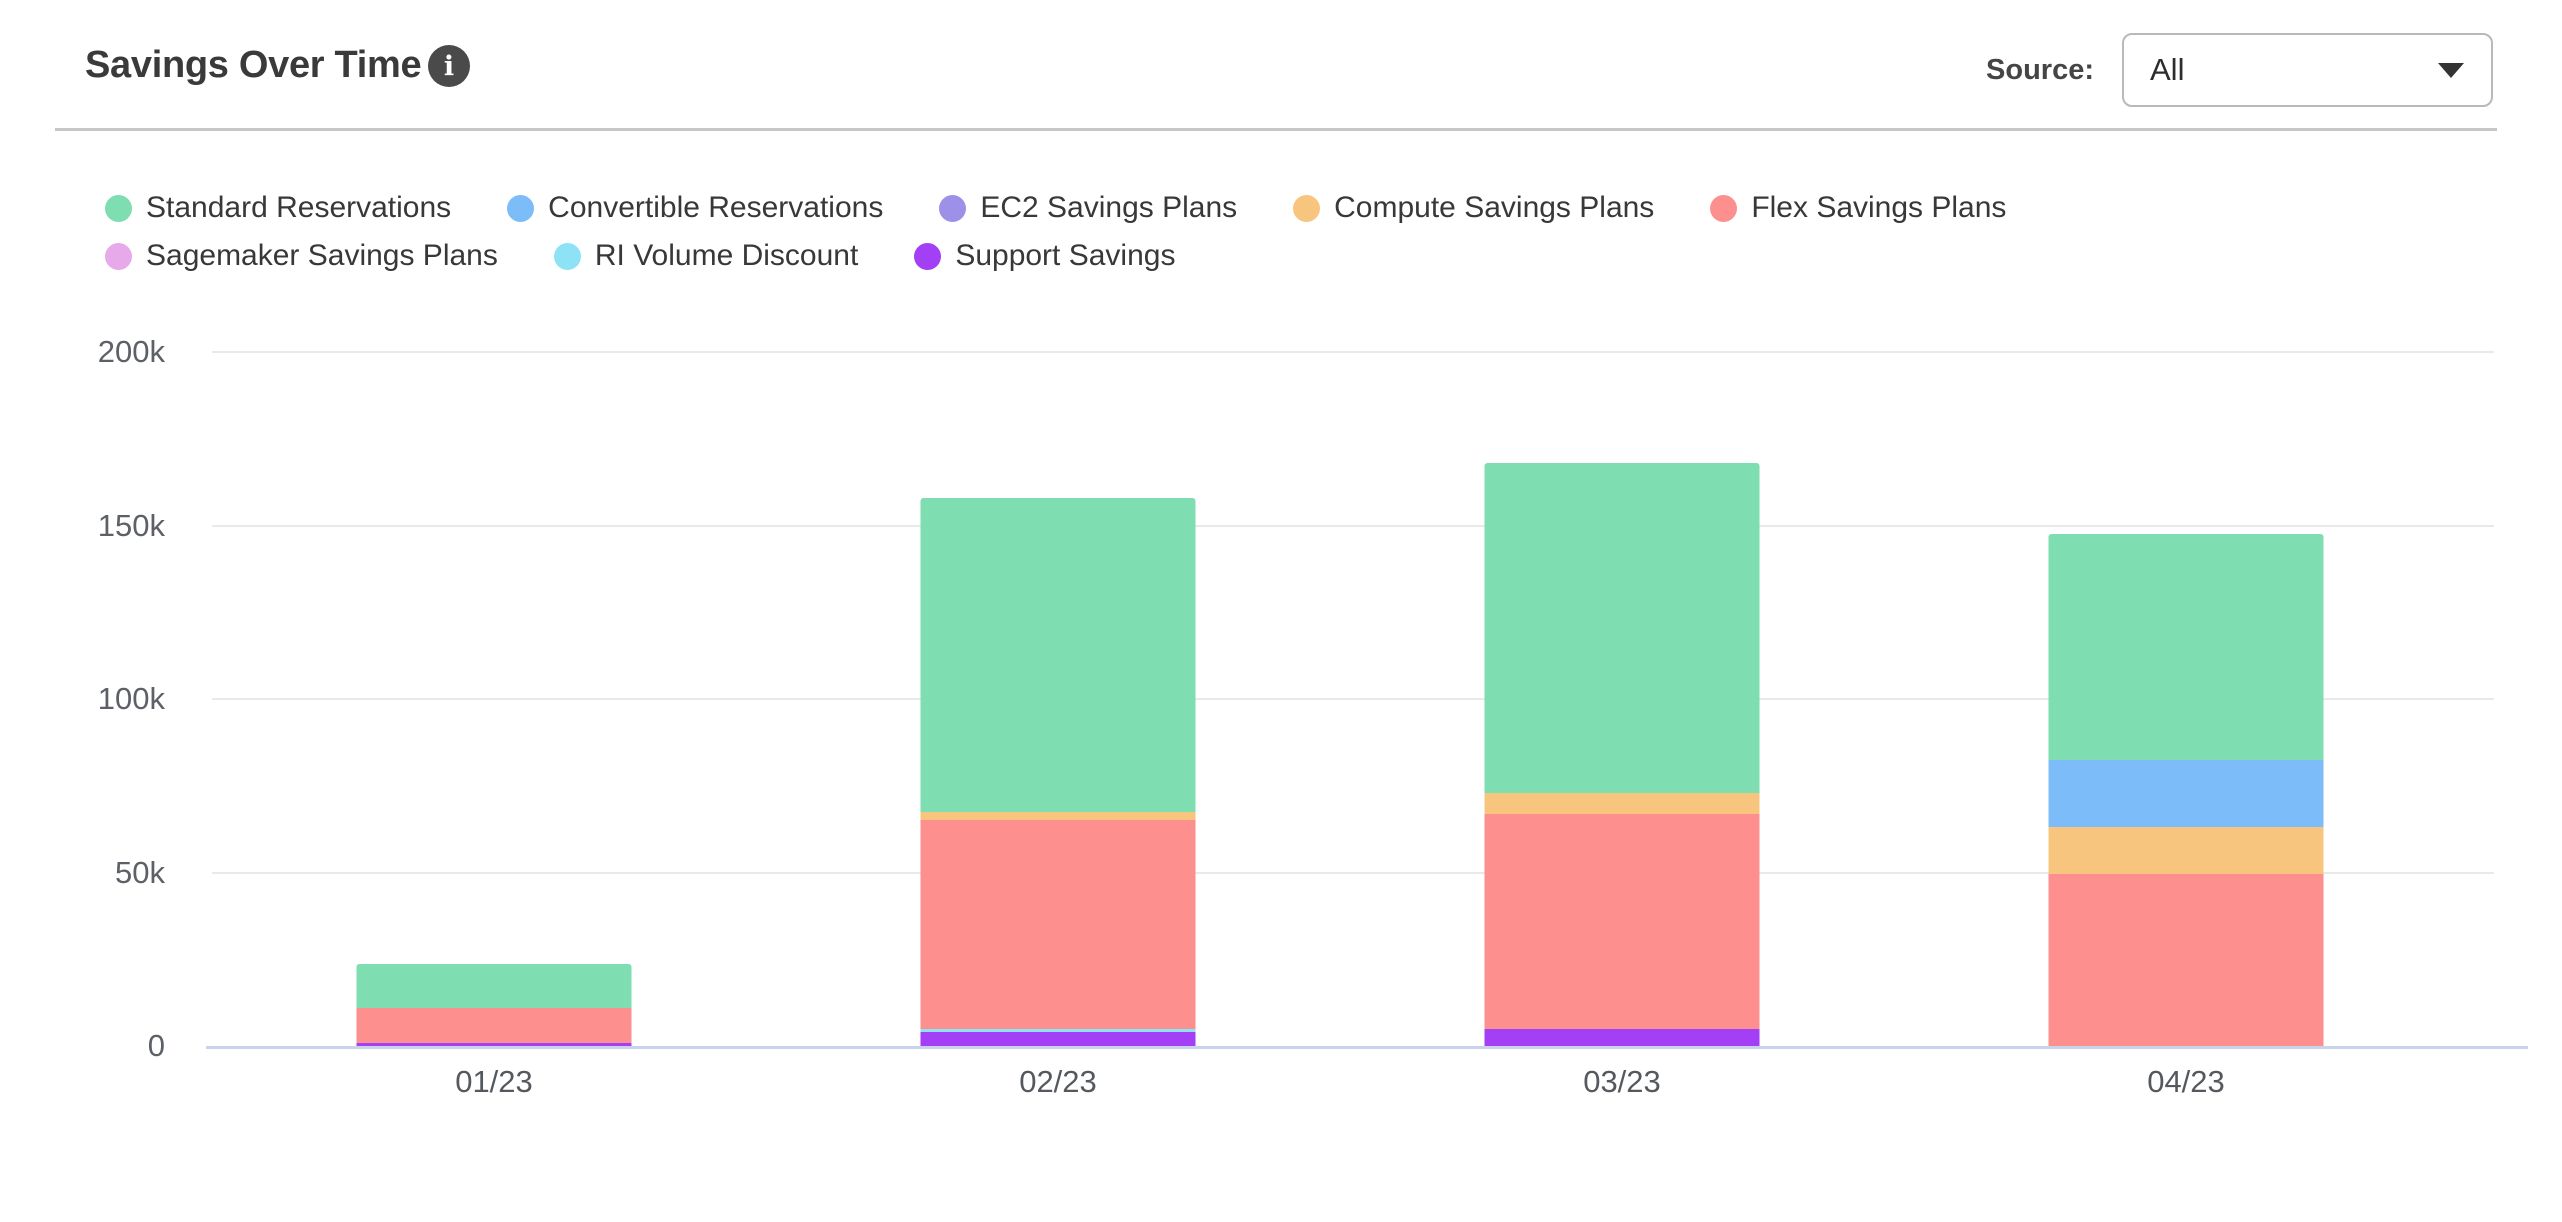  What do you see at coordinates (494, 1081) in the screenshot?
I see `x-axis-label: 01/23` at bounding box center [494, 1081].